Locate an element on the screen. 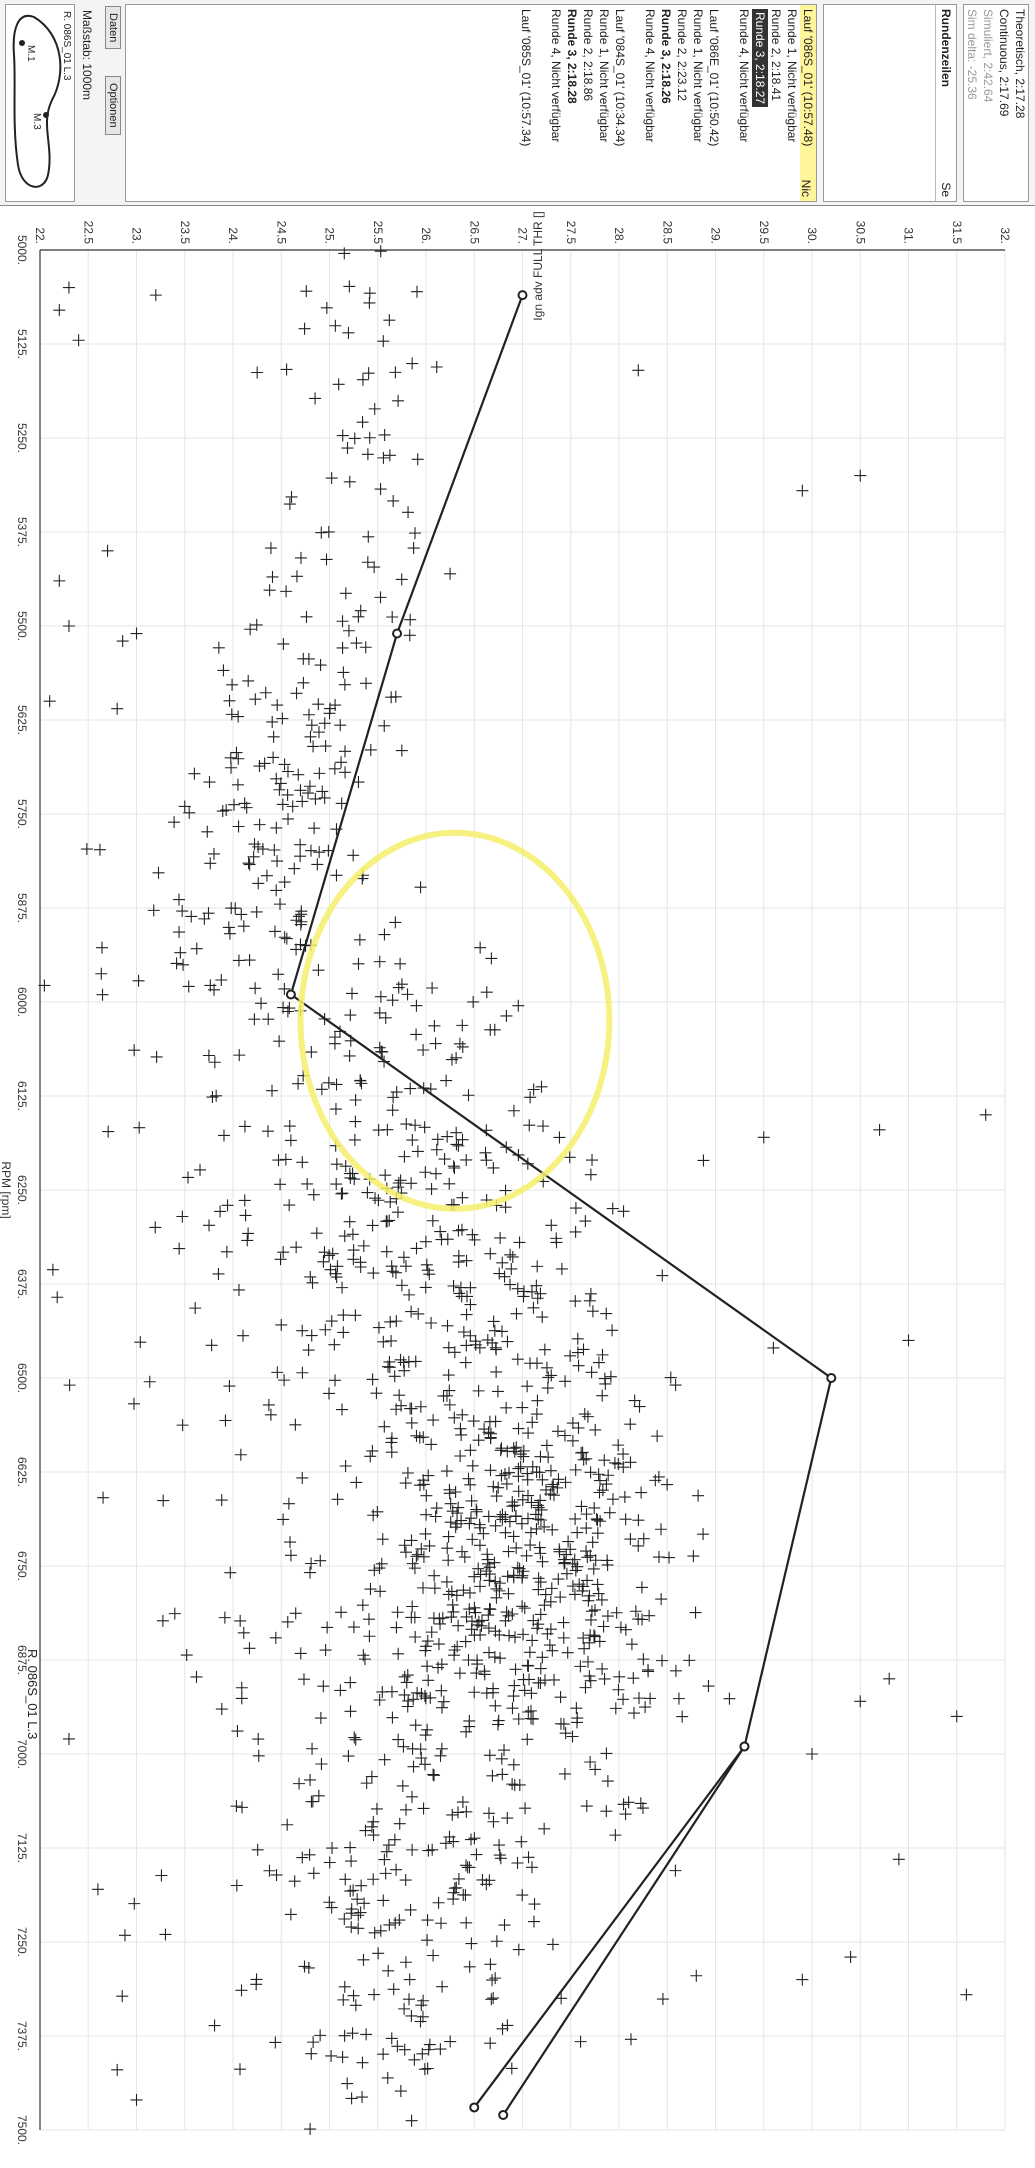 Image resolution: width=1035 pixels, height=2168 pixels. tab-daten: Daten is located at coordinates (113, 28).